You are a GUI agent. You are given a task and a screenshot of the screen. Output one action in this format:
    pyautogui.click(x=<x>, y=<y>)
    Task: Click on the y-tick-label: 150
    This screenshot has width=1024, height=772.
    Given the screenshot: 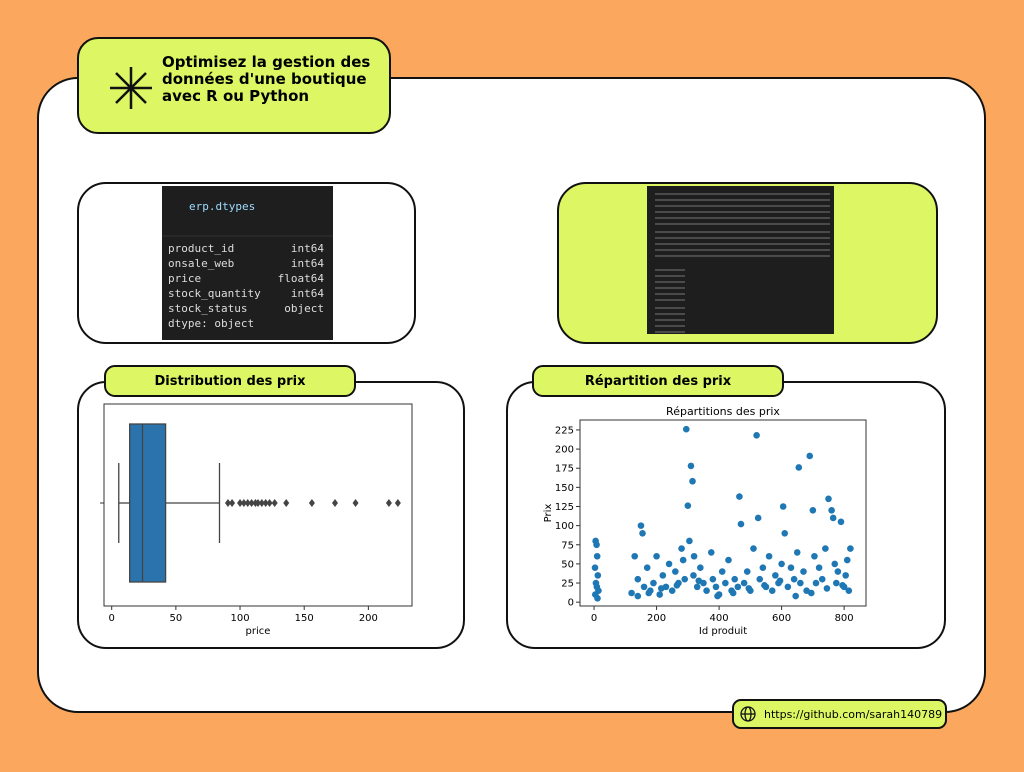 What is the action you would take?
    pyautogui.click(x=564, y=488)
    